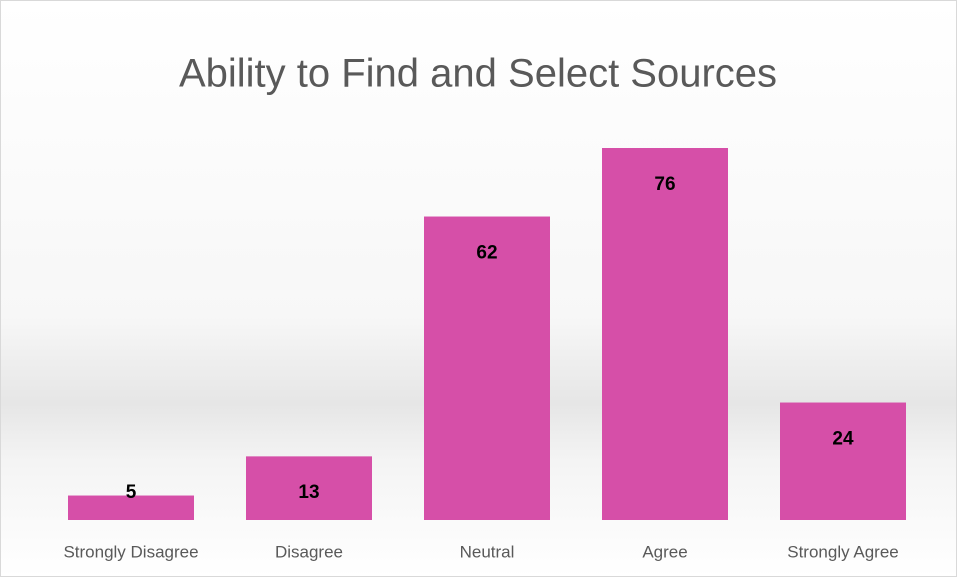 The width and height of the screenshot is (957, 577). Describe the element at coordinates (664, 551) in the screenshot. I see `x-tick-label: Agree` at that location.